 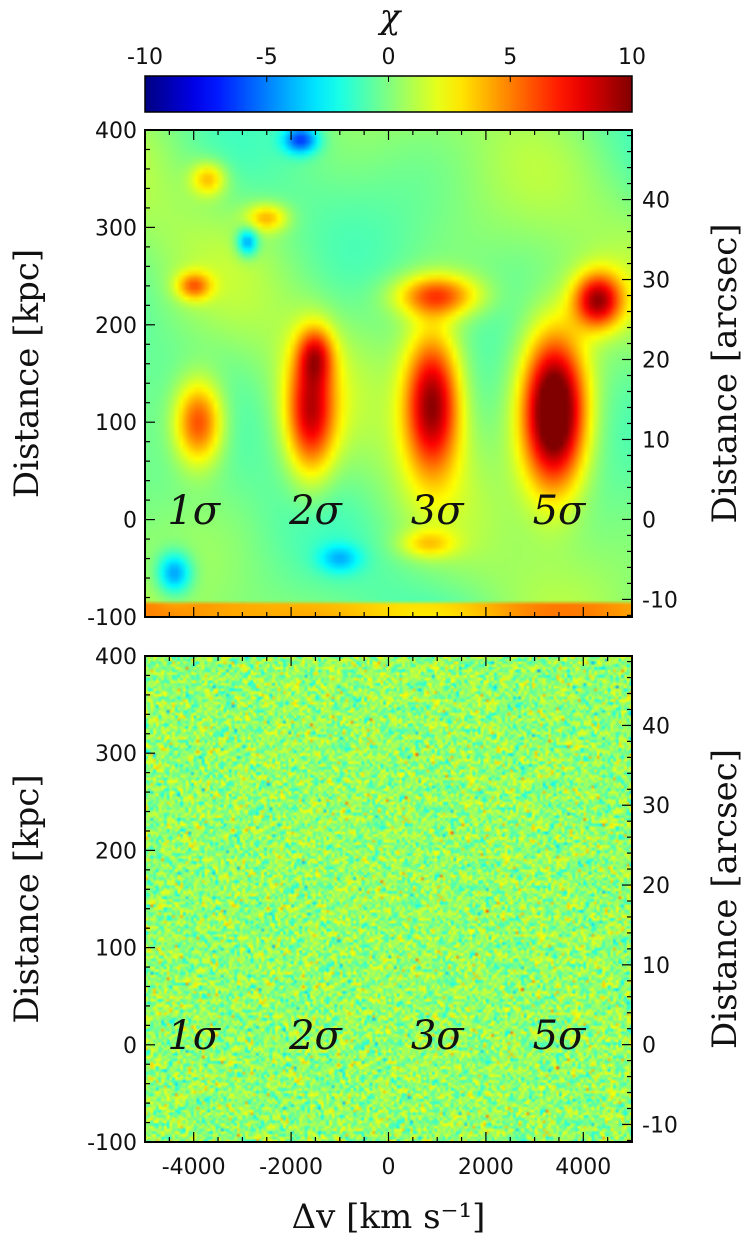 I want to click on colorbar-tick-label: -10, so click(x=145, y=57).